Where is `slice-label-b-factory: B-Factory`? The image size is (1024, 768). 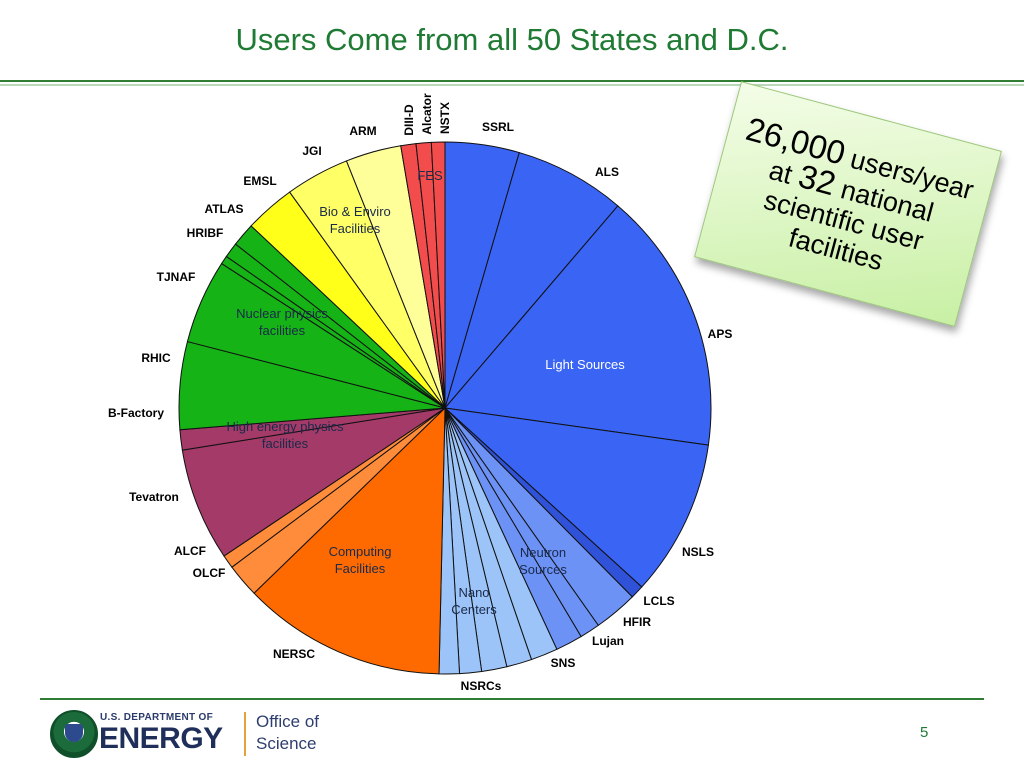
slice-label-b-factory: B-Factory is located at coordinates (136, 413).